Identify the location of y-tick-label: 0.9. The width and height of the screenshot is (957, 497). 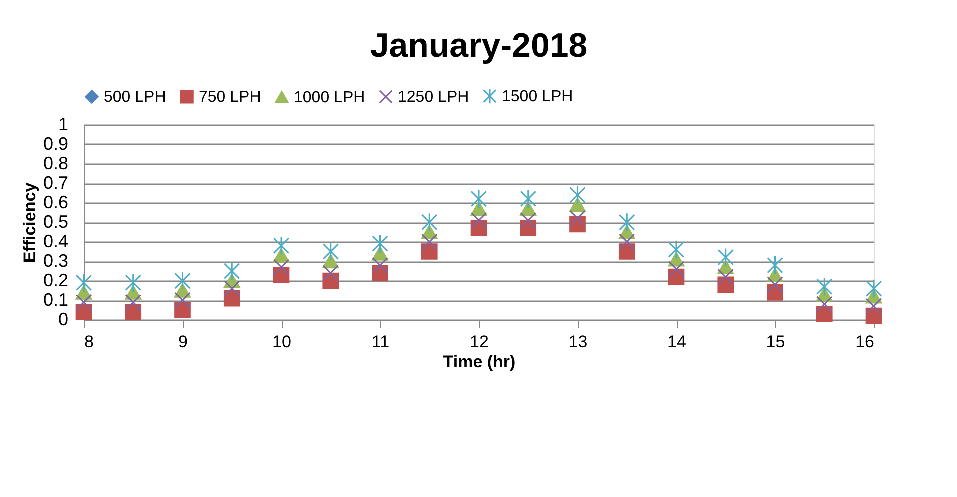
(55, 144).